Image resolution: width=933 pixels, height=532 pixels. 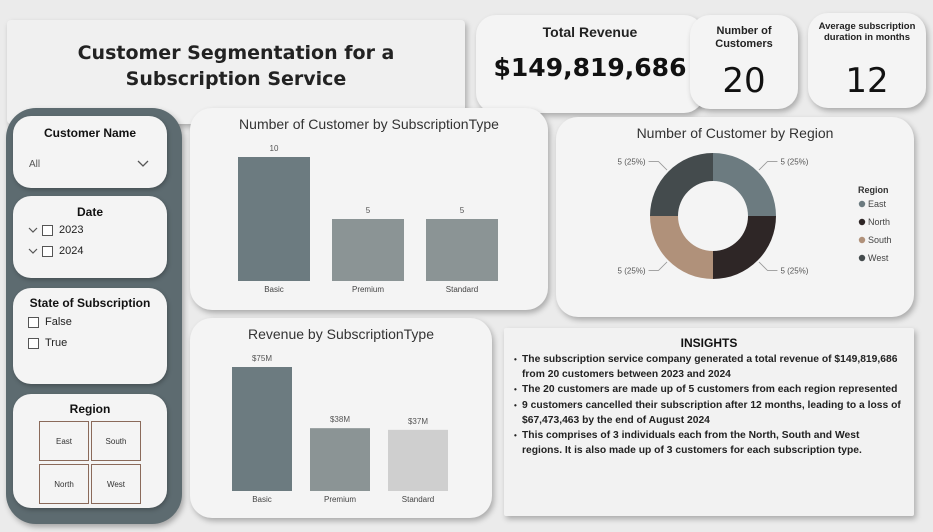 I want to click on slicer-region: Region East South North West, so click(x=90, y=451).